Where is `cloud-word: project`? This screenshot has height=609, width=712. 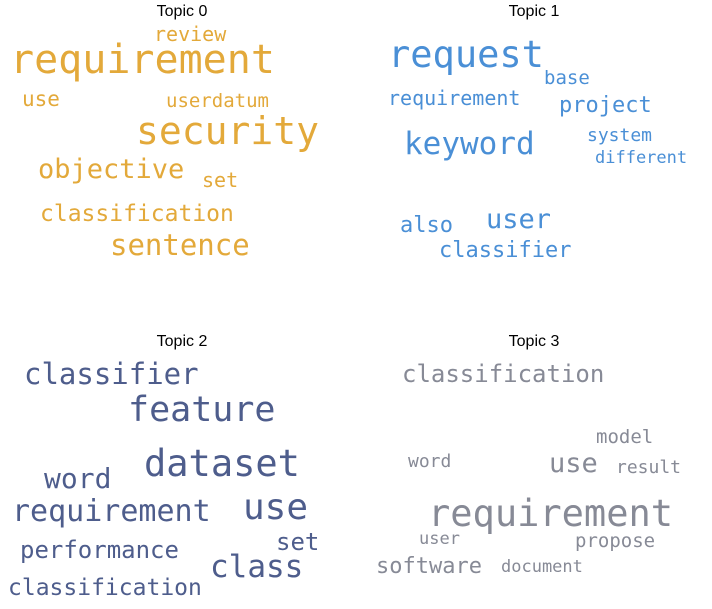
cloud-word: project is located at coordinates (605, 105).